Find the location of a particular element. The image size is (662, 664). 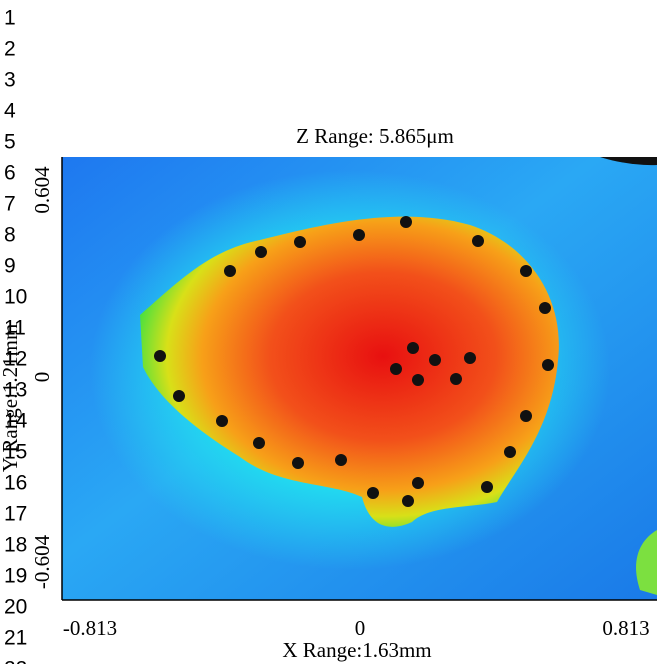

line-number: 15 is located at coordinates (15, 452).